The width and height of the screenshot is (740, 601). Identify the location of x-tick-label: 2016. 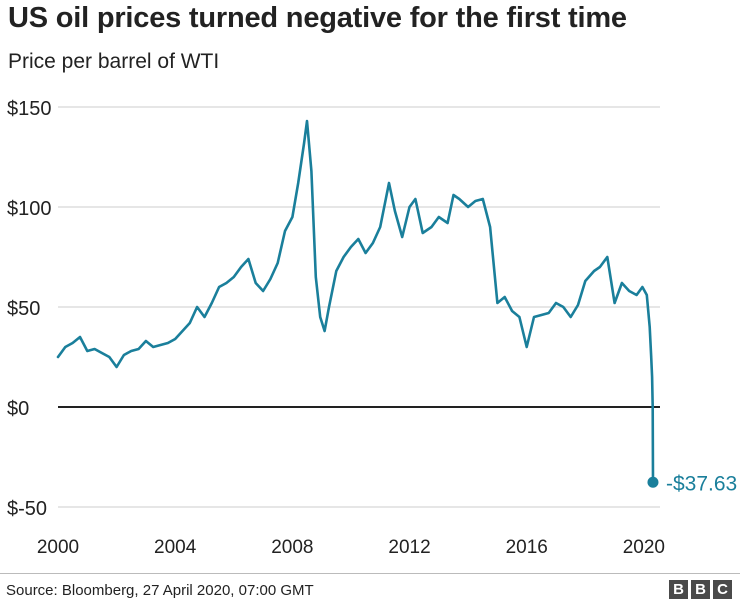
(527, 547).